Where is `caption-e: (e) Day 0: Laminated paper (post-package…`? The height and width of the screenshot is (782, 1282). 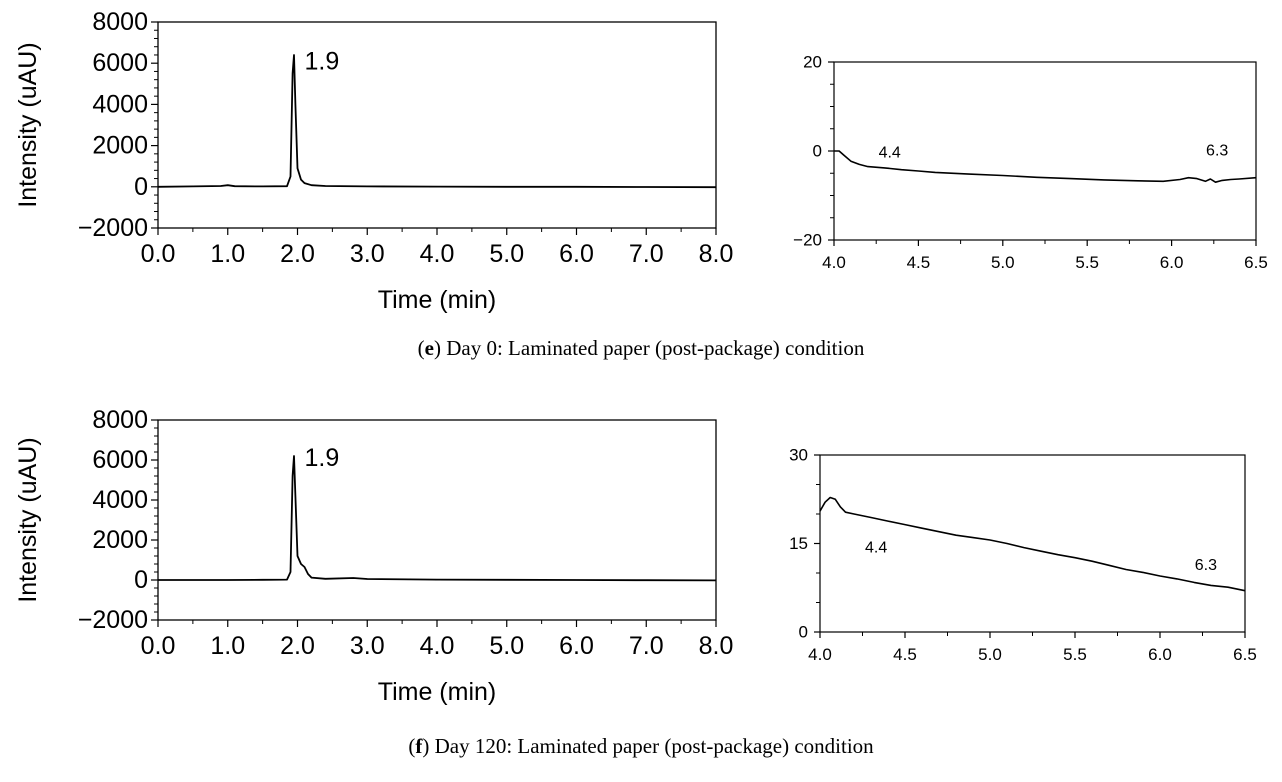
caption-e: (e) Day 0: Laminated paper (post-package… is located at coordinates (641, 348).